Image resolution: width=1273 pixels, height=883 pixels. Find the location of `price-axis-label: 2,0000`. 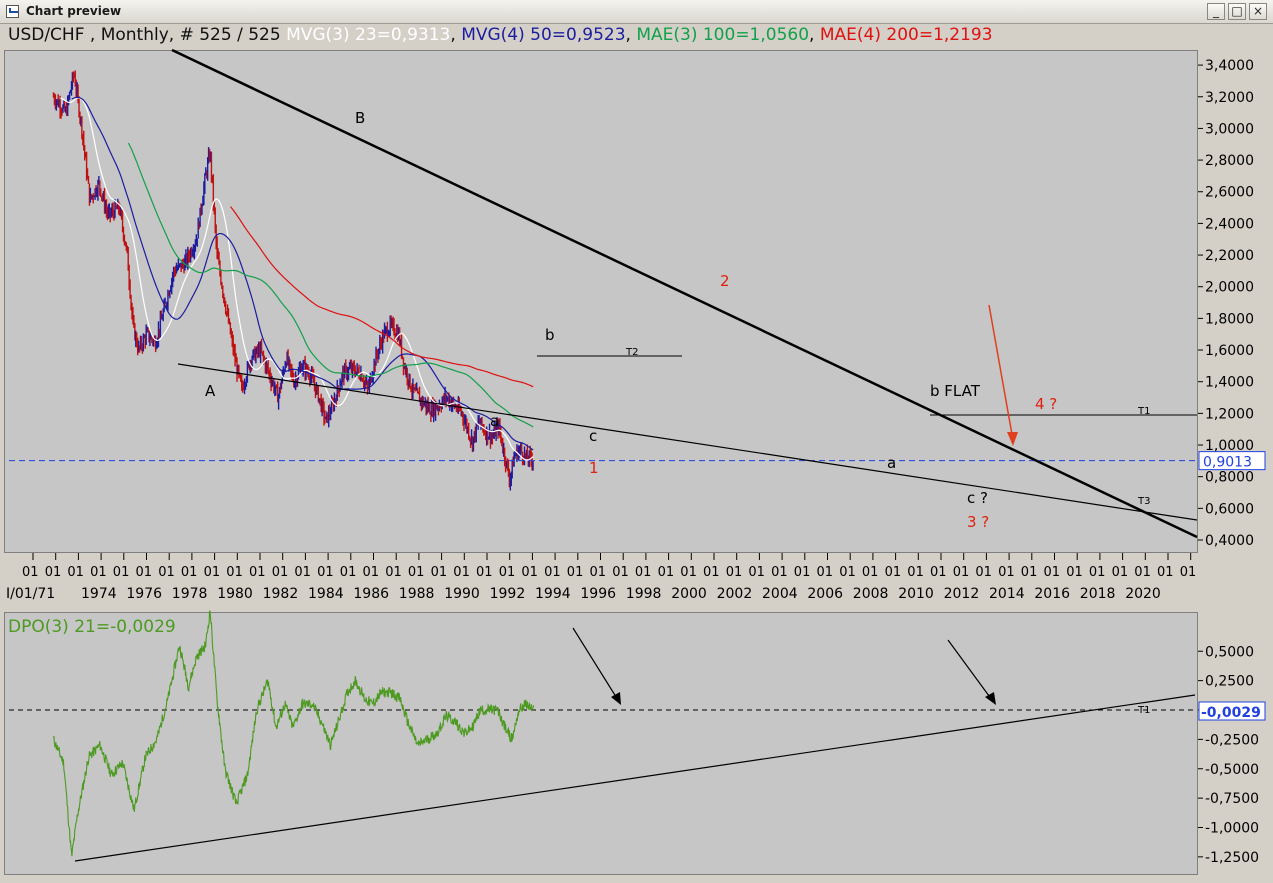

price-axis-label: 2,0000 is located at coordinates (1229, 288).